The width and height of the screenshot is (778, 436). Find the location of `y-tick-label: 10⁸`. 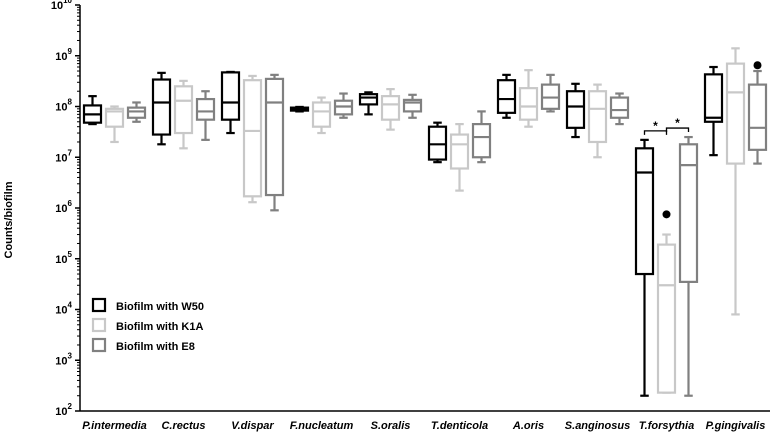

y-tick-label: 10⁸ is located at coordinates (63, 106).